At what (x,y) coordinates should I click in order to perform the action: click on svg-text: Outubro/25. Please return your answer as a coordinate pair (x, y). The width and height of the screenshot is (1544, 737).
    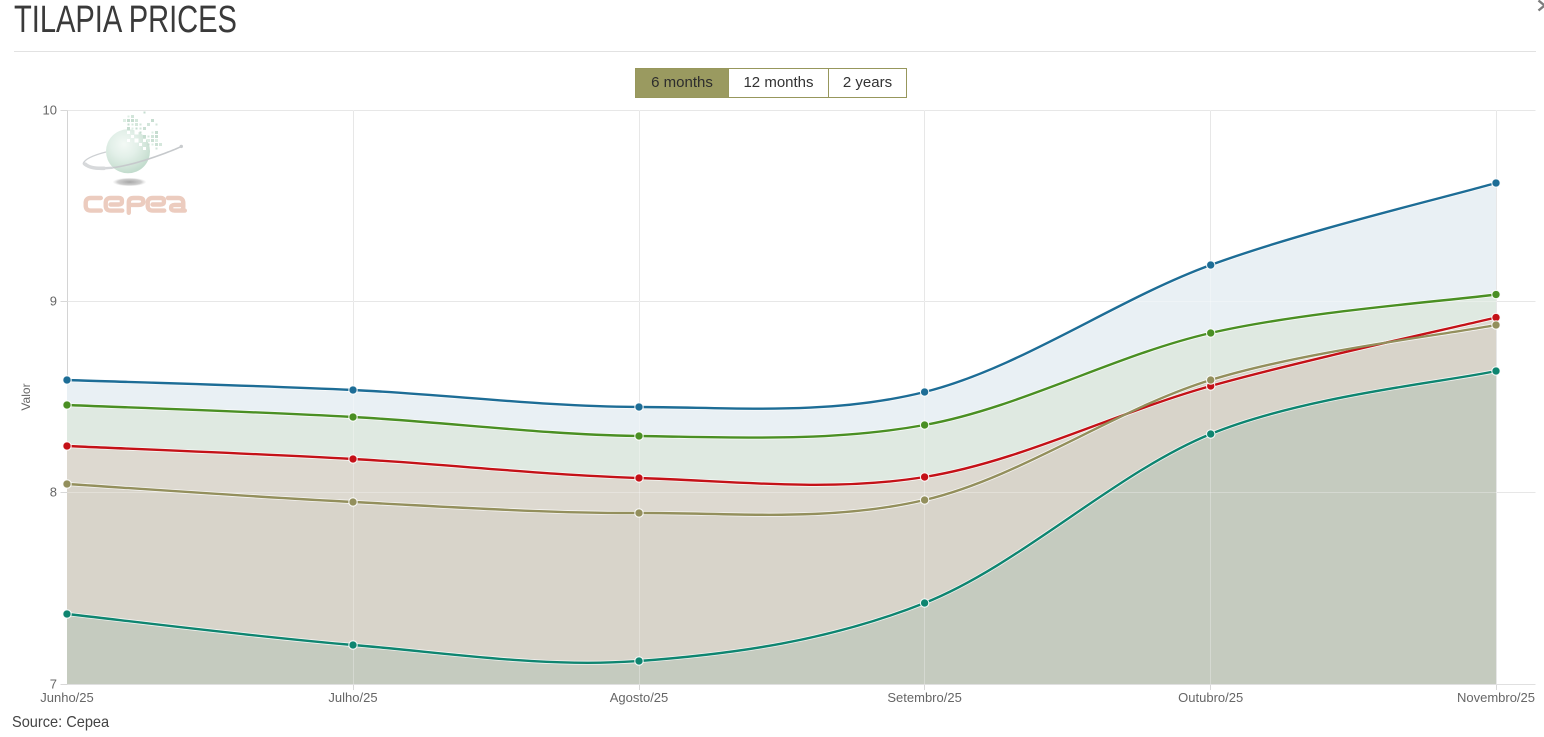
    Looking at the image, I should click on (1210, 697).